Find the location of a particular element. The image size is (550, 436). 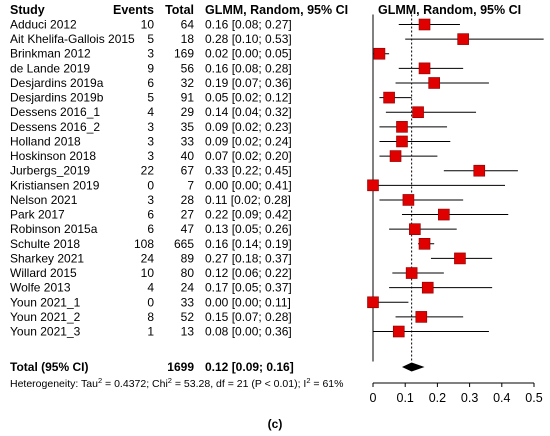

study-name: Hoskinson 2018 is located at coordinates (53, 156).